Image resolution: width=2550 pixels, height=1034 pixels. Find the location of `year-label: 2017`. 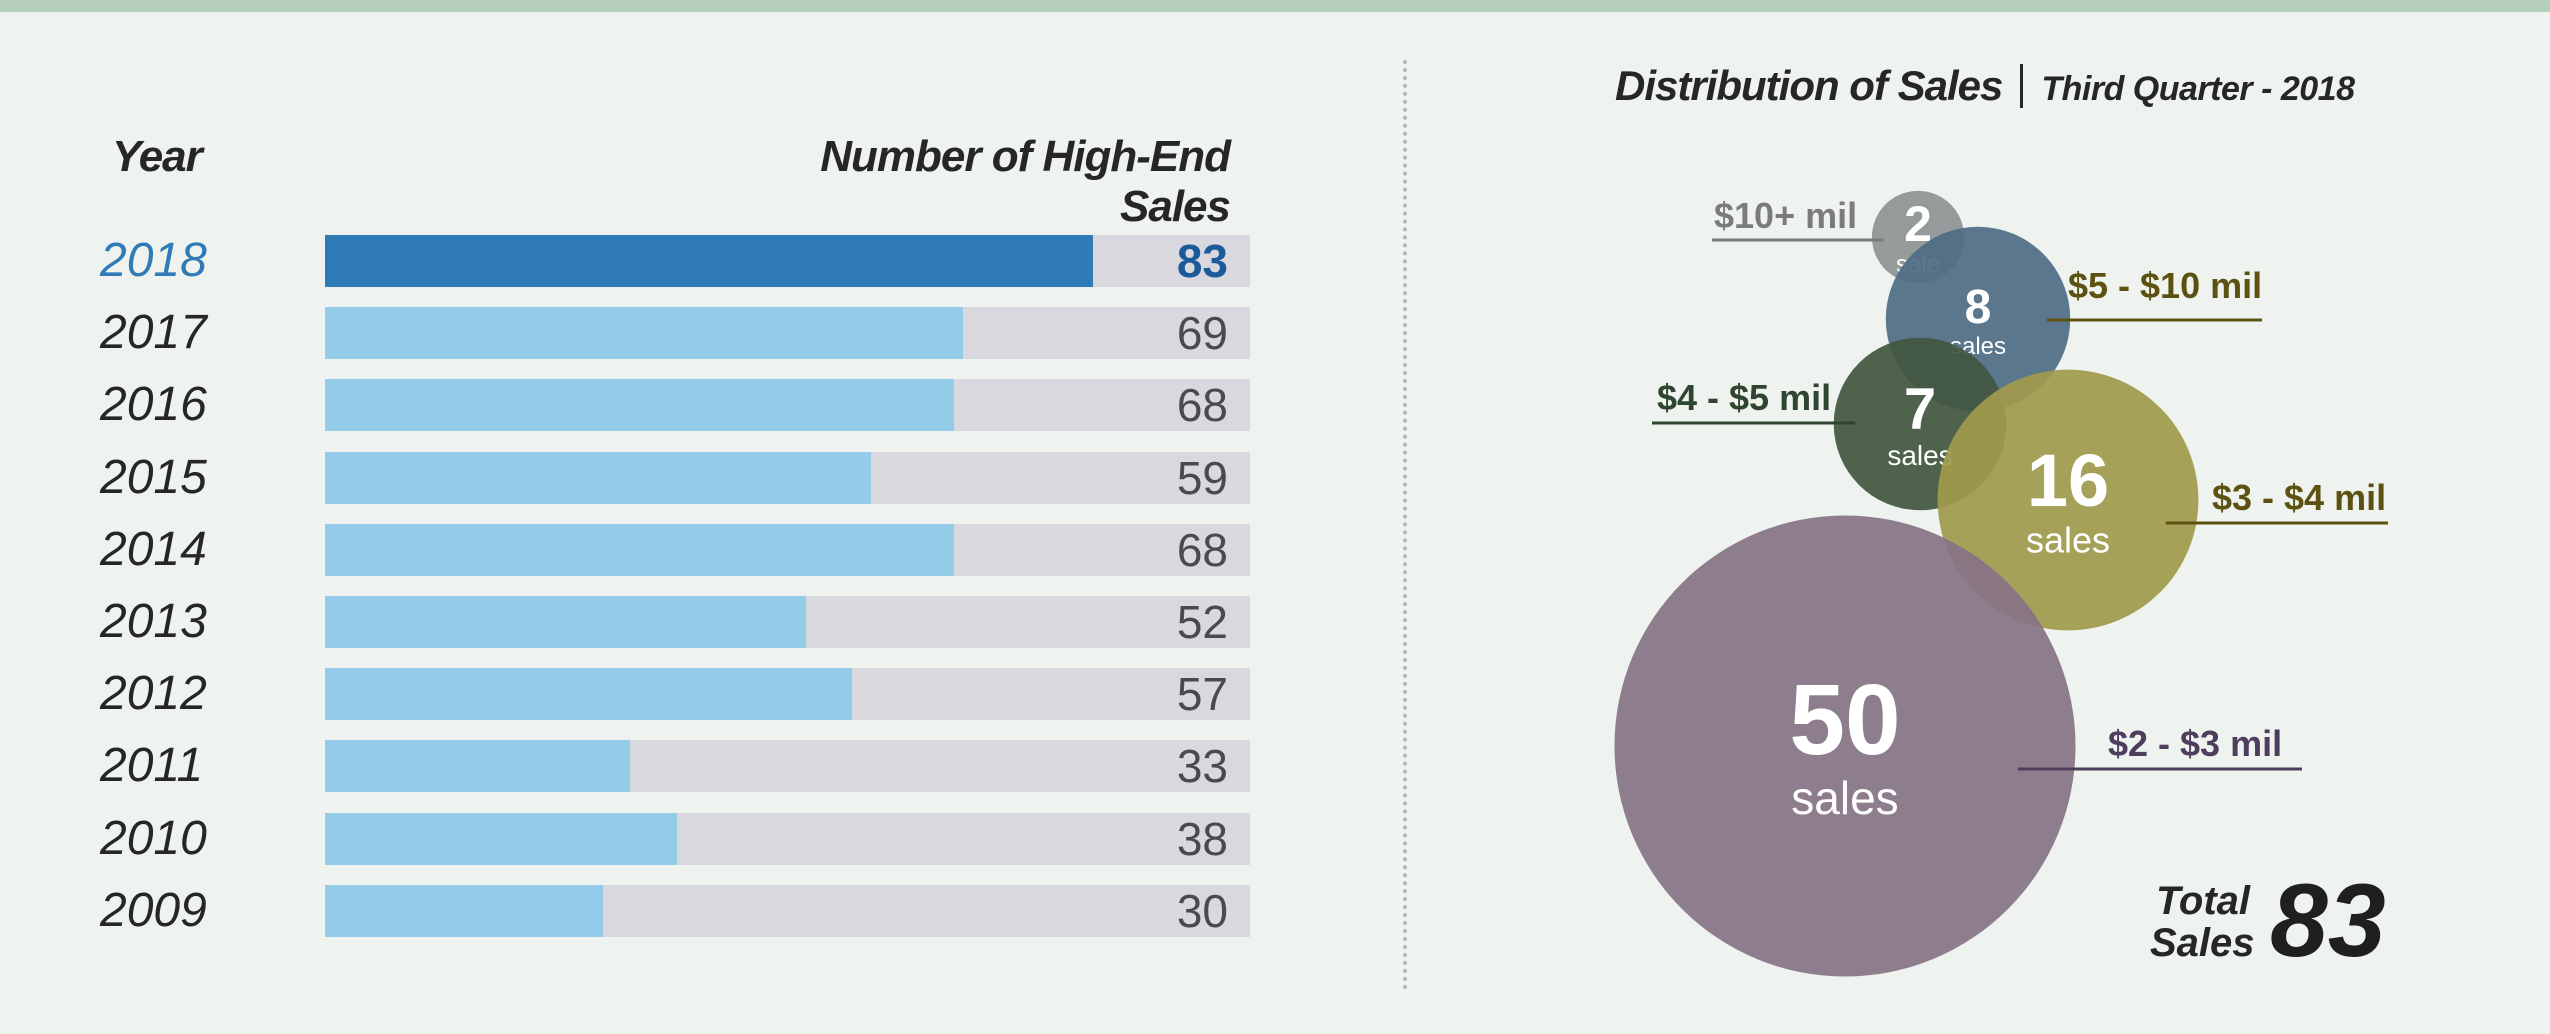

year-label: 2017 is located at coordinates (153, 333).